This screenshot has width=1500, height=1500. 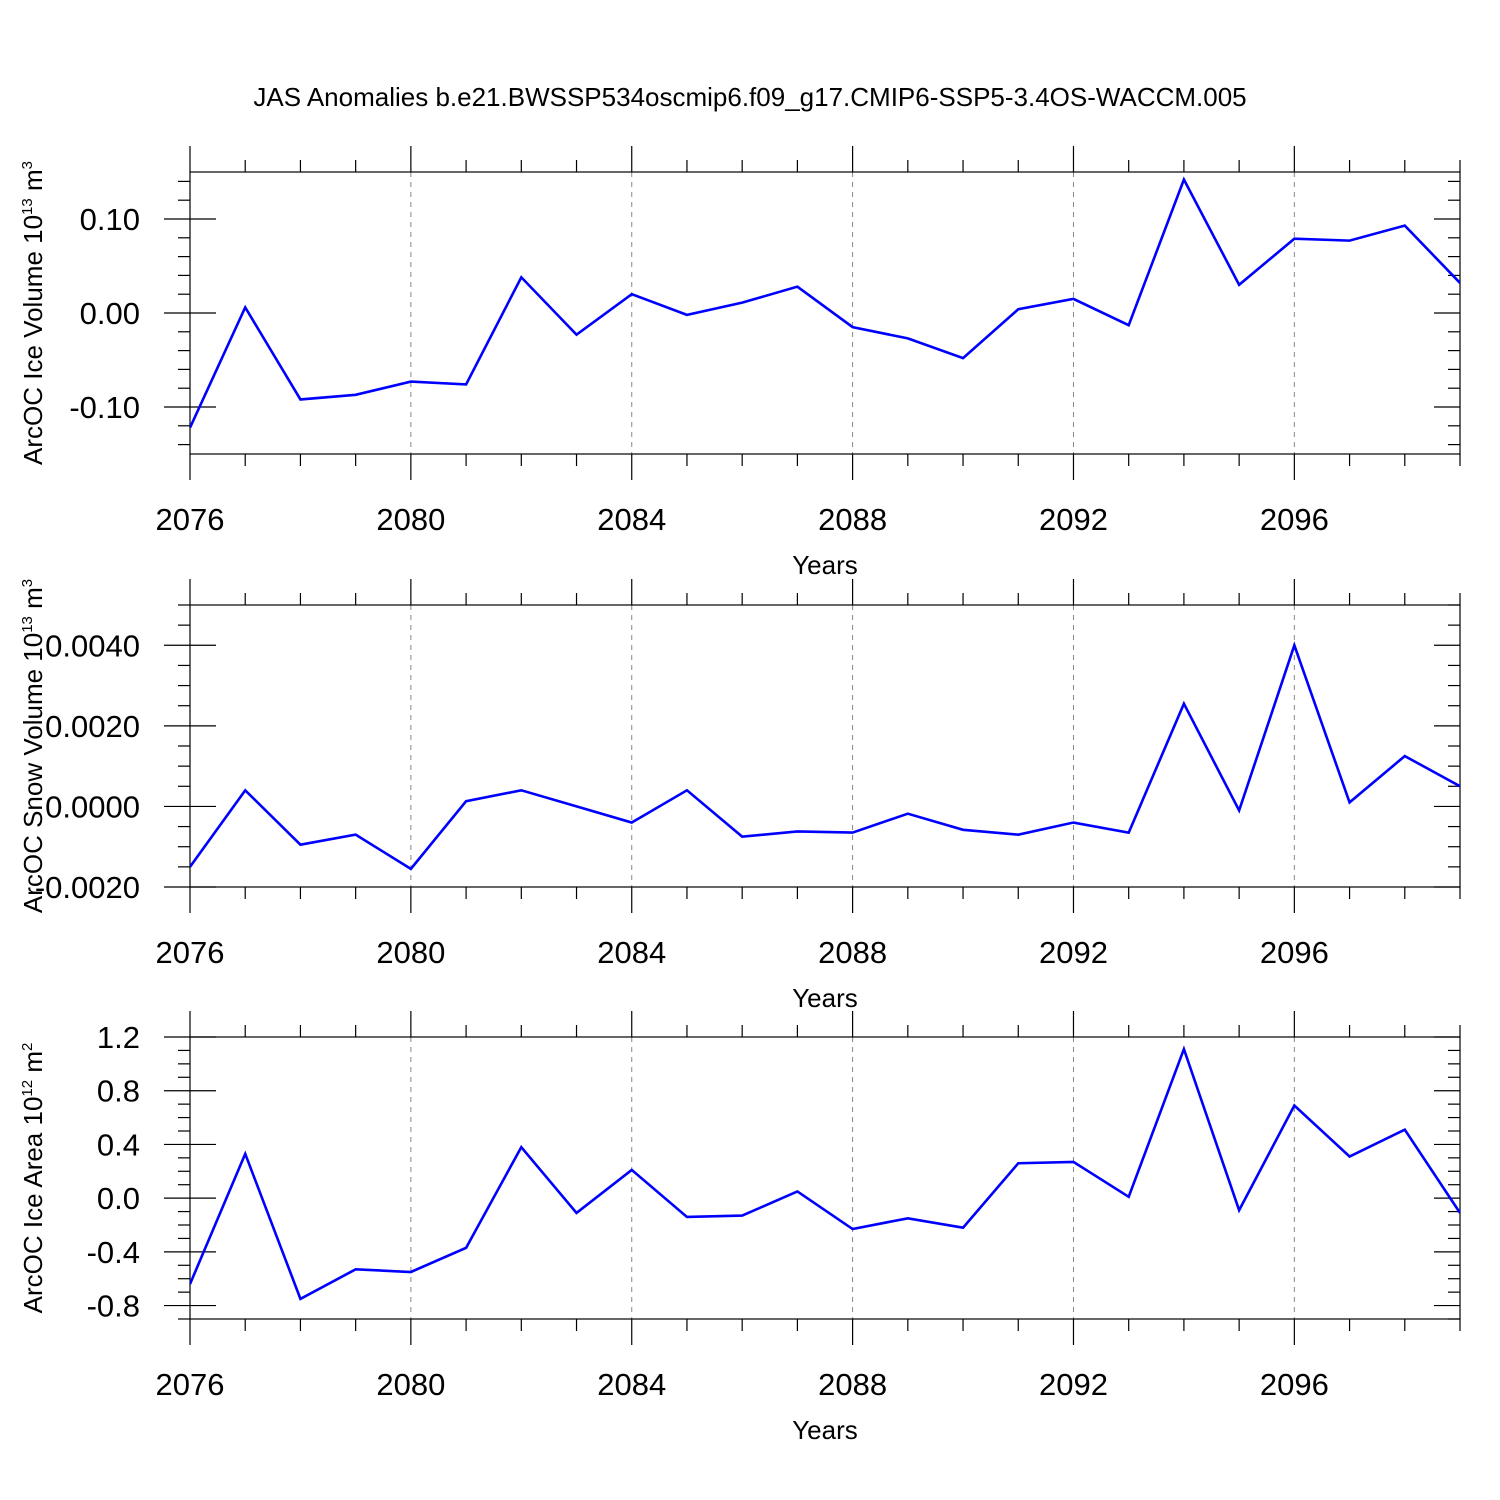 I want to click on chart-2-y-axis-label-unit: m, so click(x=33, y=1065).